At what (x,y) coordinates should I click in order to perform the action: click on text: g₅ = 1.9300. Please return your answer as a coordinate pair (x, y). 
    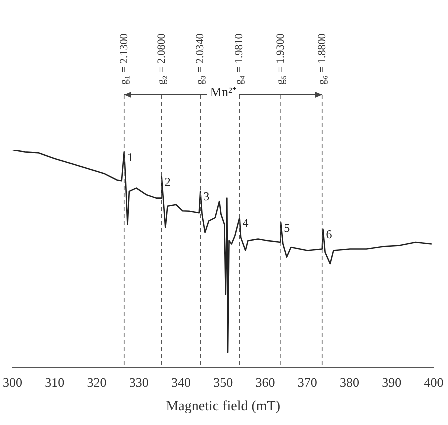
    Looking at the image, I should click on (280, 59).